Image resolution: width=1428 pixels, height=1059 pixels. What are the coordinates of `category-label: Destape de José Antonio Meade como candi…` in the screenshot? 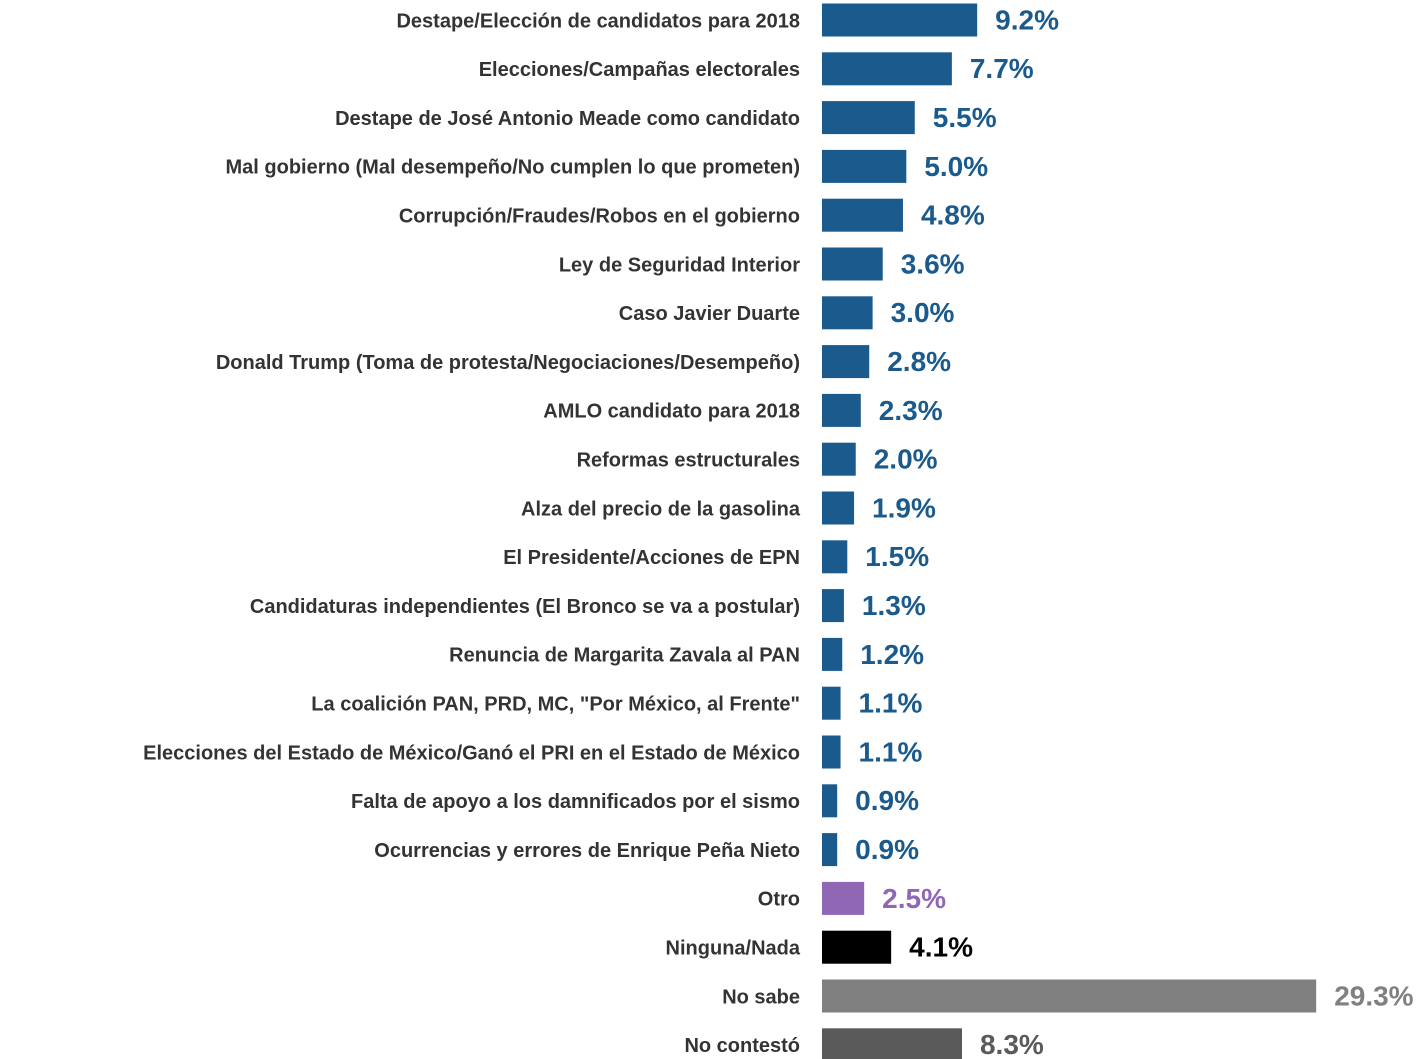 It's located at (567, 119).